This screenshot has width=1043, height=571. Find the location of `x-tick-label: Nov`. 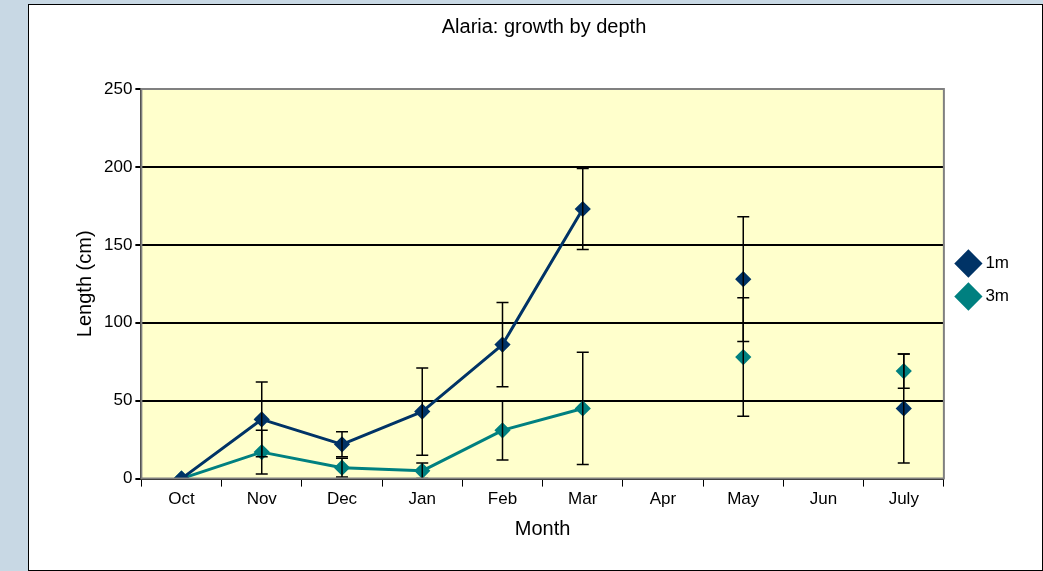

x-tick-label: Nov is located at coordinates (262, 499).